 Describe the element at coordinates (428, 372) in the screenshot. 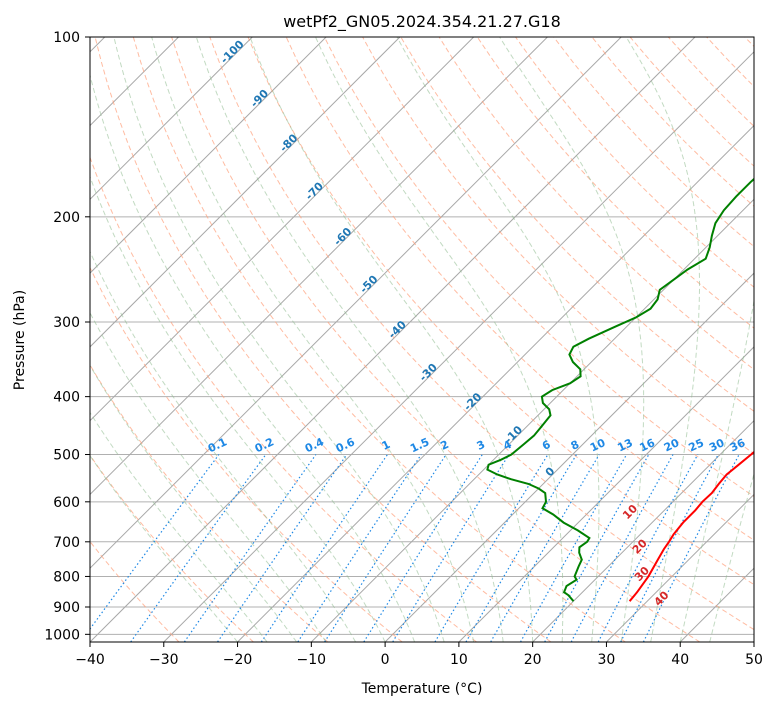

I see `isotherm-label: -30` at that location.